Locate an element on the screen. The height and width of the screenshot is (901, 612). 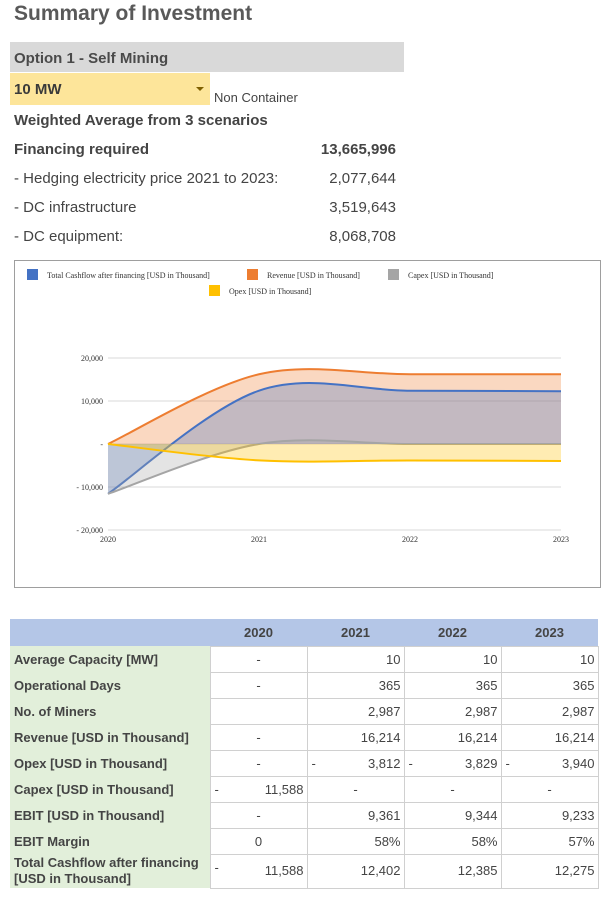
row-label: Capex [USD in Thousand] is located at coordinates (110, 789).